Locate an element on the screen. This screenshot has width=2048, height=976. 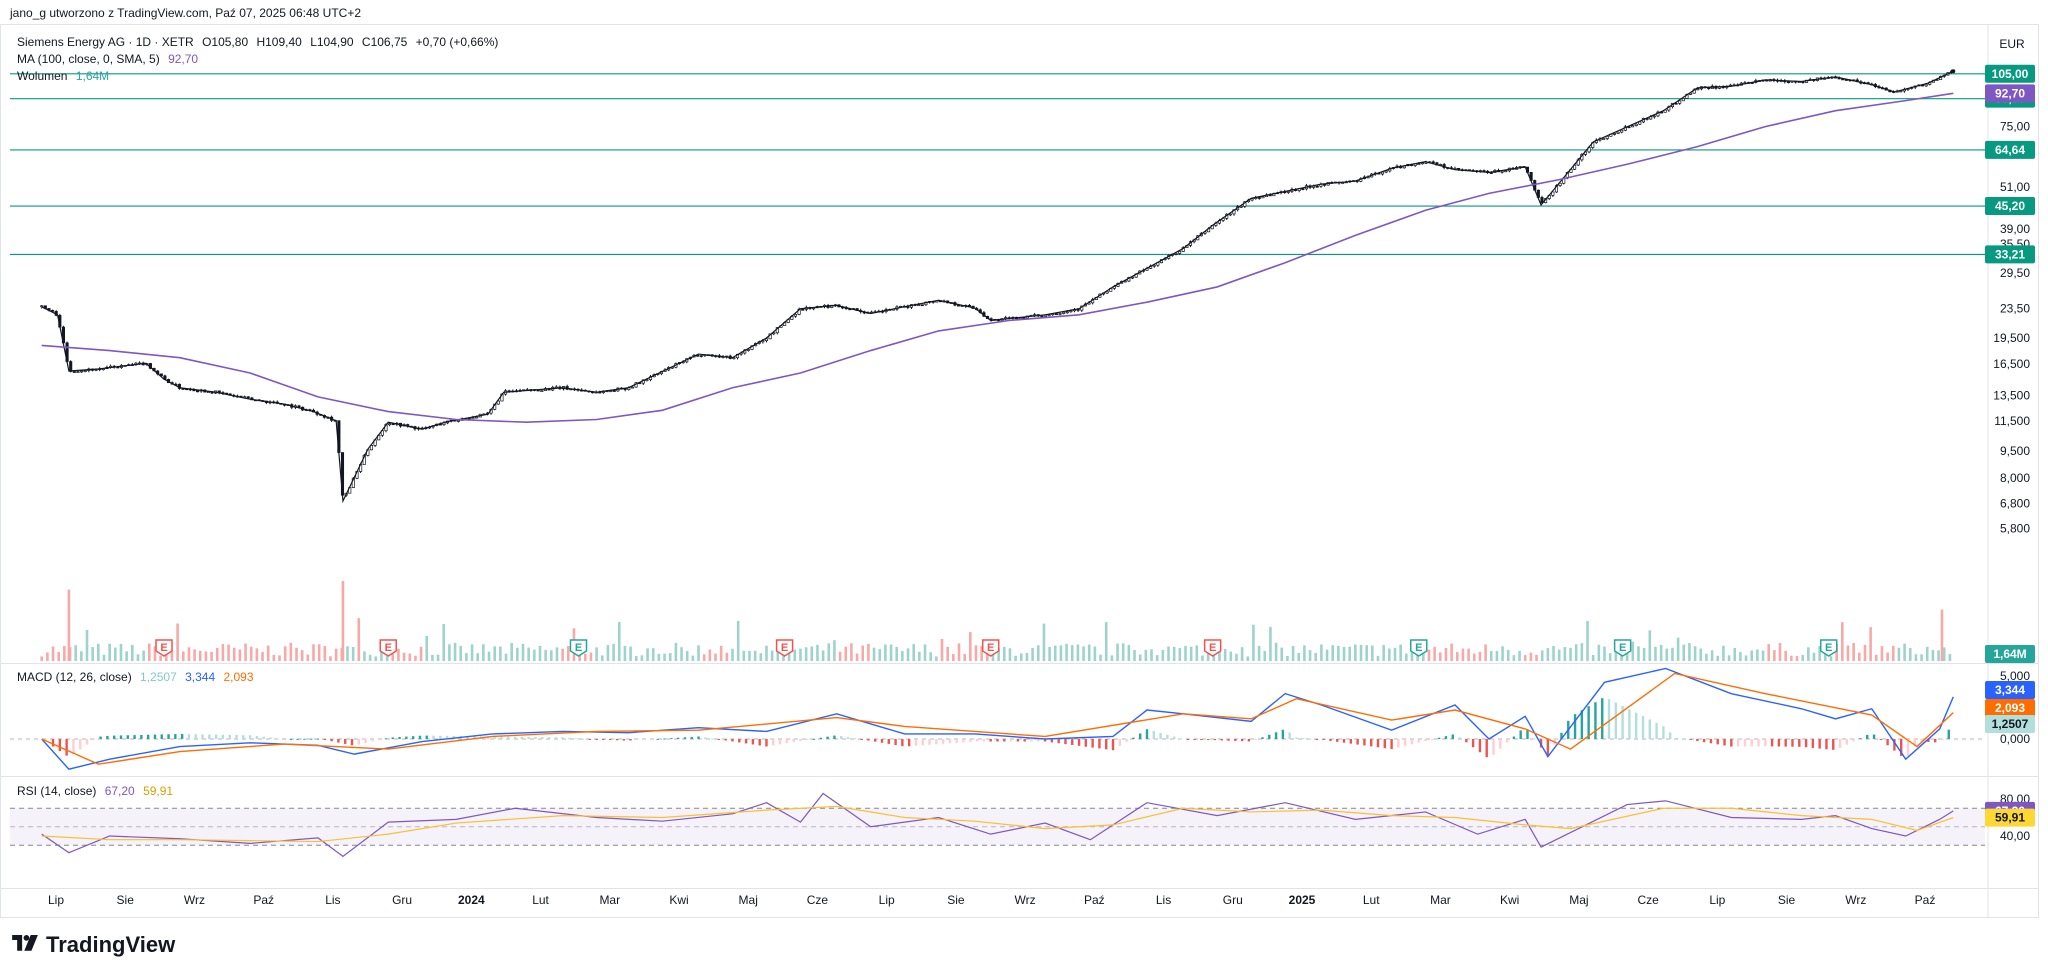
price-tick-label: 39,00 is located at coordinates (2015, 229).